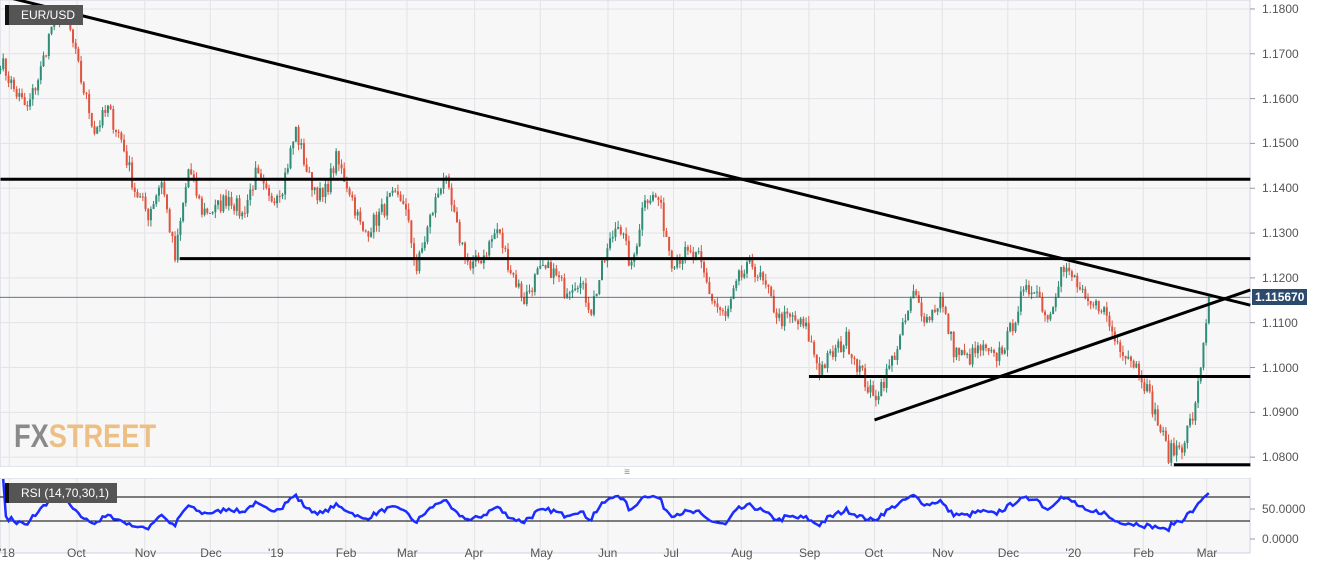 Image resolution: width=1331 pixels, height=566 pixels. I want to click on price-tick-label: 1.1100, so click(1280, 322).